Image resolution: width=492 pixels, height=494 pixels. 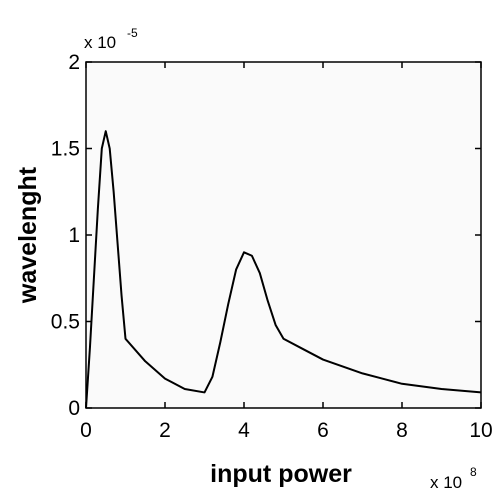 What do you see at coordinates (132, 33) in the screenshot?
I see `y-multiplier-exponent: -5` at bounding box center [132, 33].